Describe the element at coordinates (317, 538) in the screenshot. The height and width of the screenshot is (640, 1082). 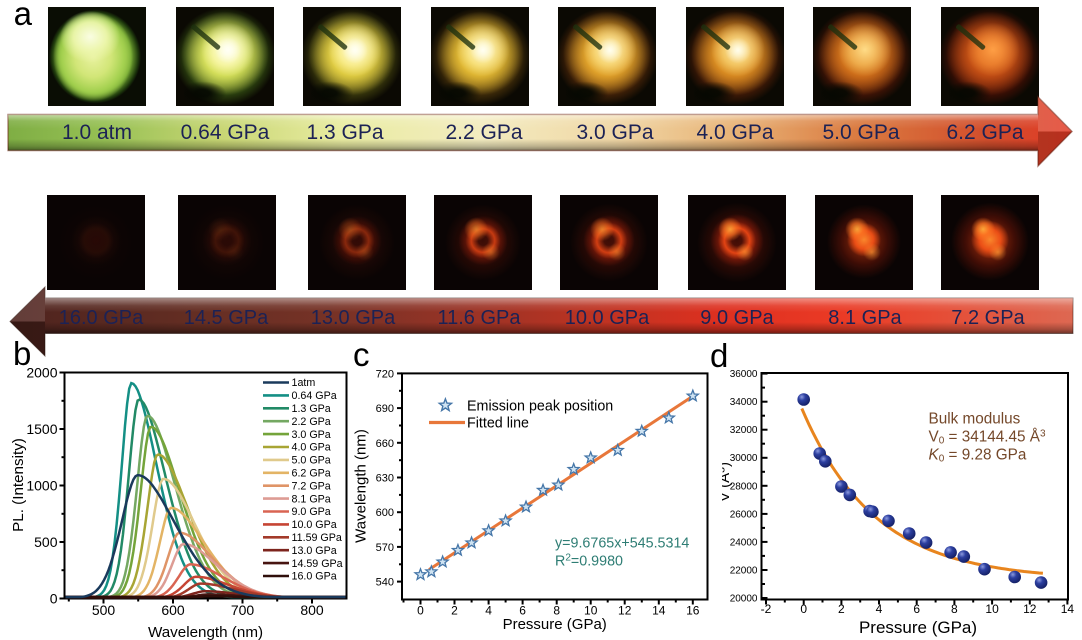
I see `svg-text: 11.59 GPa` at that location.